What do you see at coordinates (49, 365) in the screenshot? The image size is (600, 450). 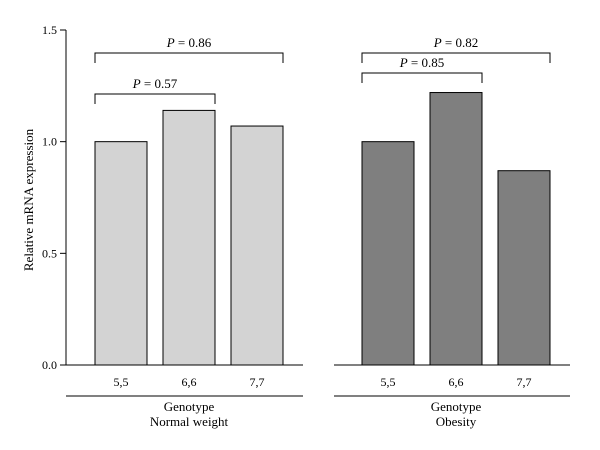 I see `y-tick-label: 0.0` at bounding box center [49, 365].